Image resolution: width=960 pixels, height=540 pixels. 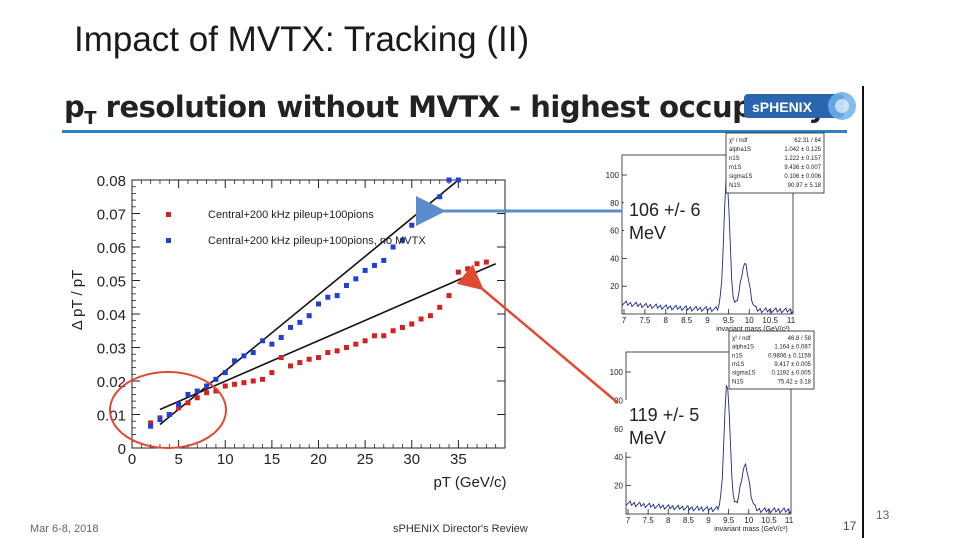 I want to click on inset-stat-value: 1.042 ± 0.125, so click(x=802, y=150).